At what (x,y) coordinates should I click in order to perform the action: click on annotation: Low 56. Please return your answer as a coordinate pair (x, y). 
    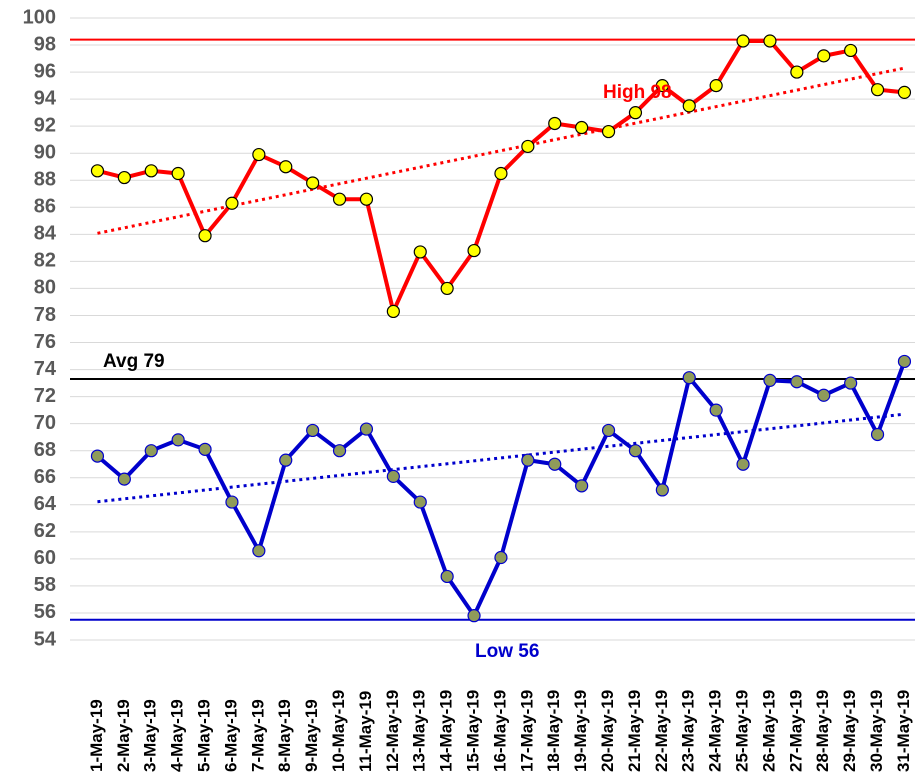
    Looking at the image, I should click on (507, 651).